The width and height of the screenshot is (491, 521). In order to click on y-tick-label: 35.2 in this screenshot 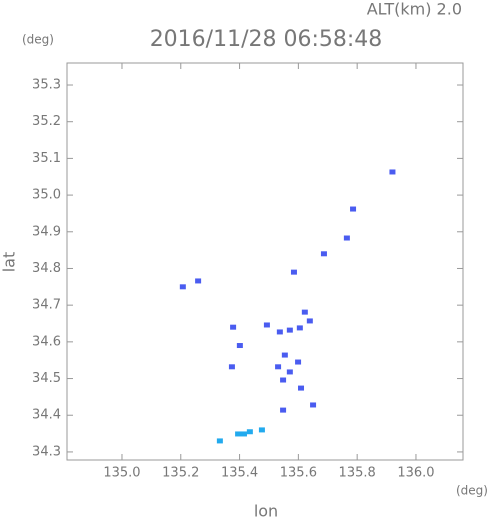, I will do `click(46, 121)`.